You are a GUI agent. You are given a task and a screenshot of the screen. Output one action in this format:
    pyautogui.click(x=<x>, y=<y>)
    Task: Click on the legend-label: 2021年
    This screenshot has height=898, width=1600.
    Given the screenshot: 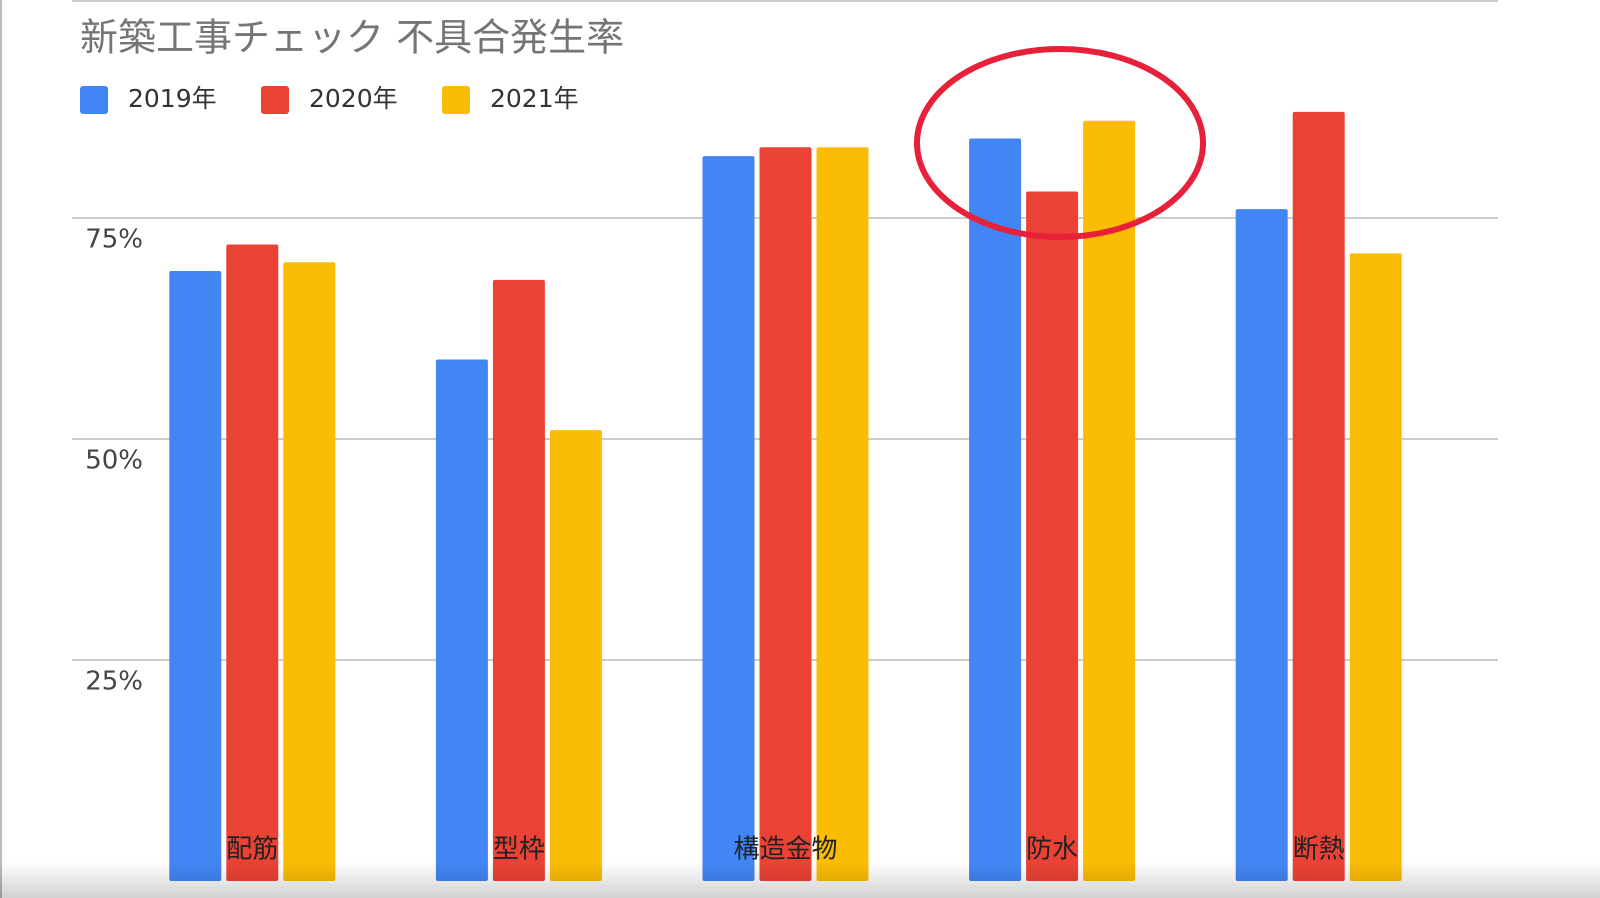 What is the action you would take?
    pyautogui.click(x=534, y=98)
    